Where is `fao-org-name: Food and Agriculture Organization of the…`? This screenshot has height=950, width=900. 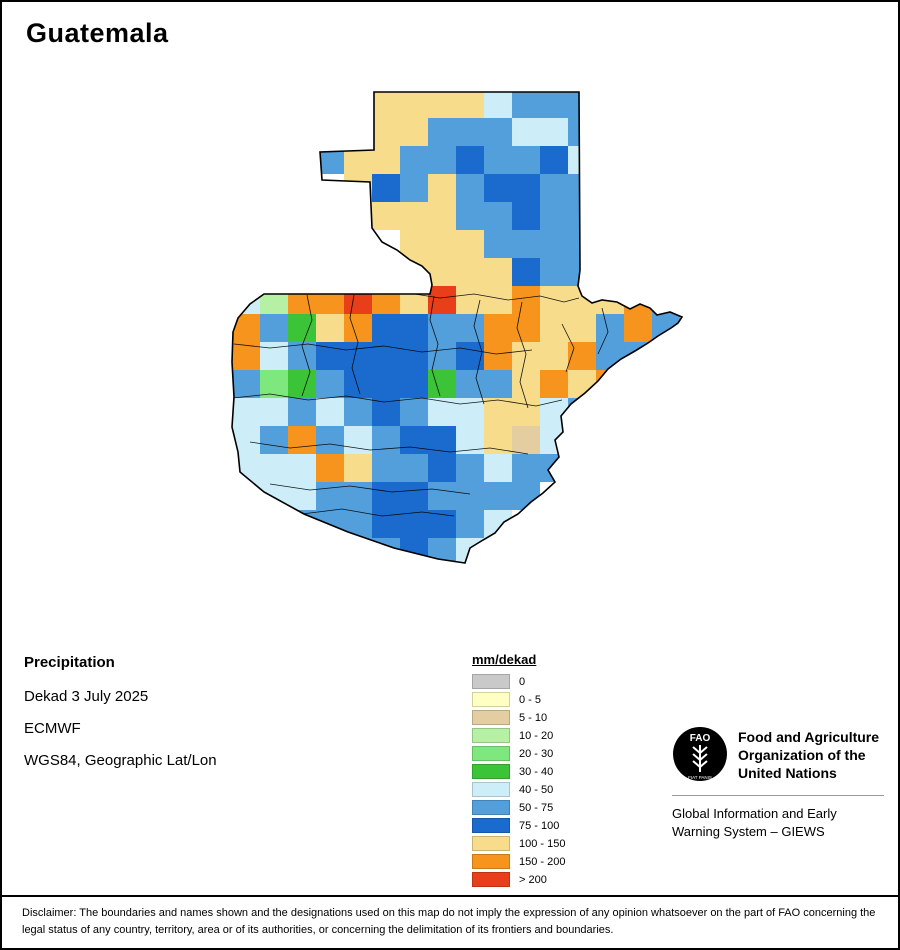 fao-org-name: Food and Agriculture Organization of the… is located at coordinates (809, 755).